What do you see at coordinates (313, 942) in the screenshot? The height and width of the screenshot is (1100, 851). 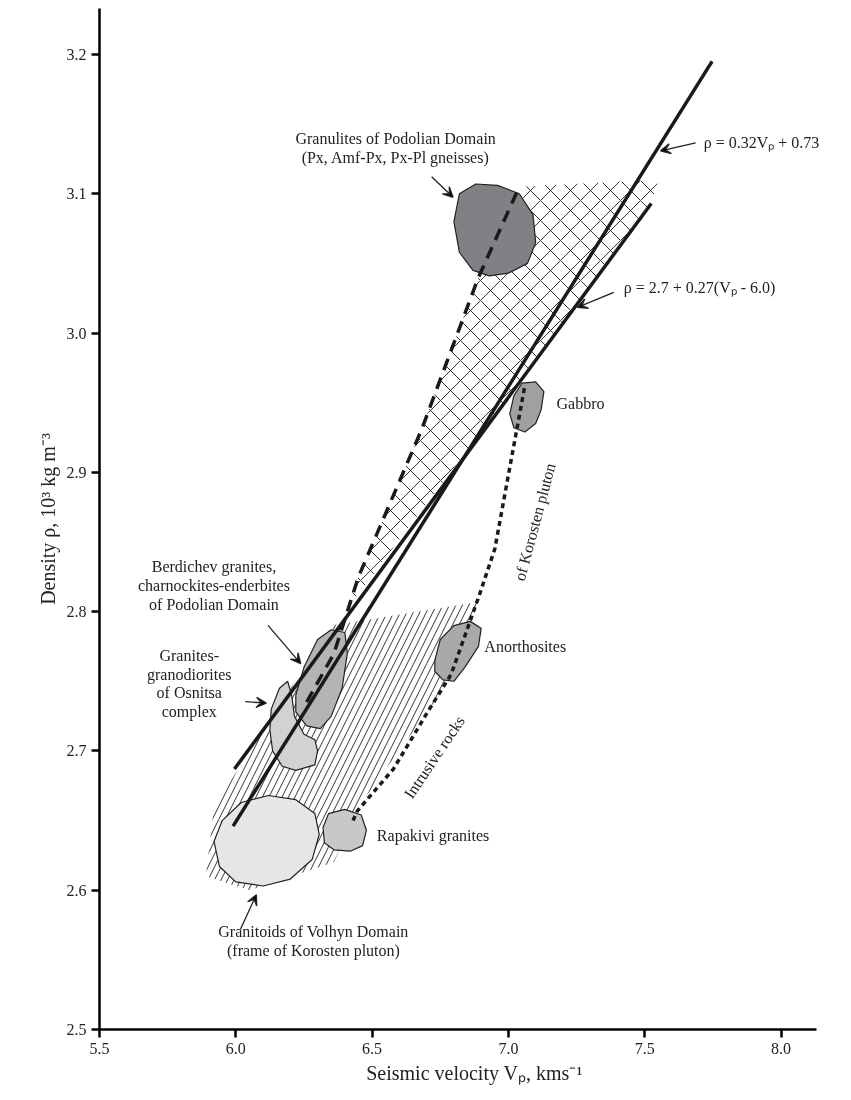 I see `annotation: Granitoids of Volhyn Domain (frame of Korosten pluton)` at bounding box center [313, 942].